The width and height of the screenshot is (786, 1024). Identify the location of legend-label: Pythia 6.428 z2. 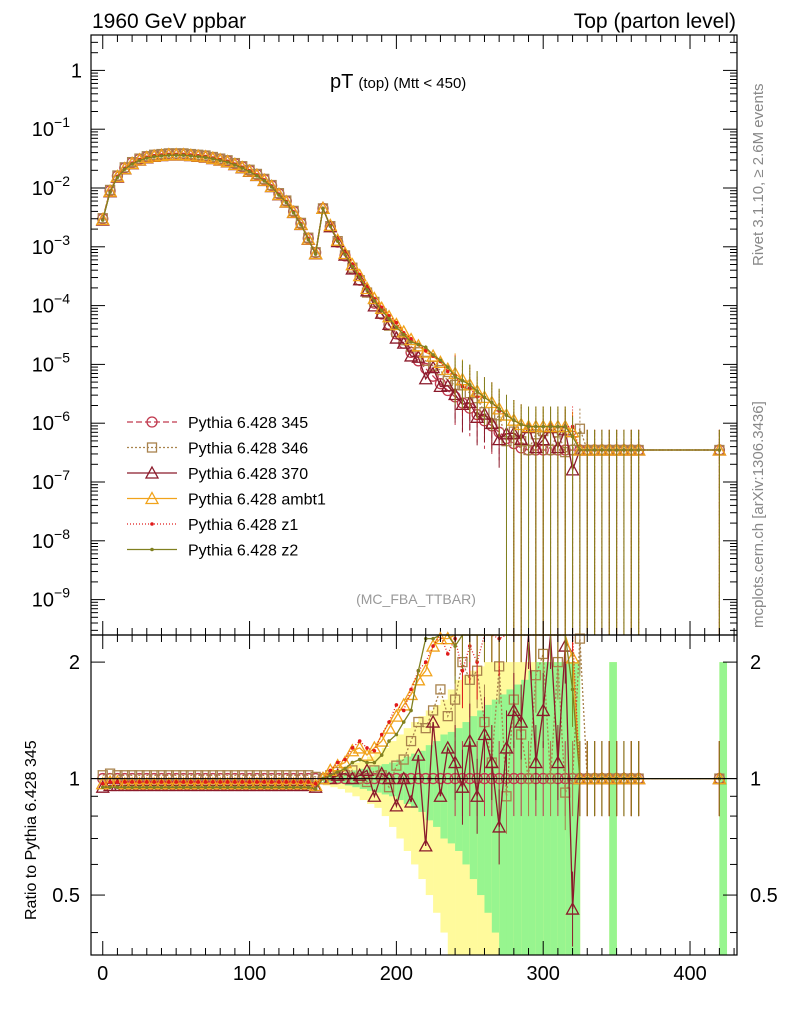
(243, 551).